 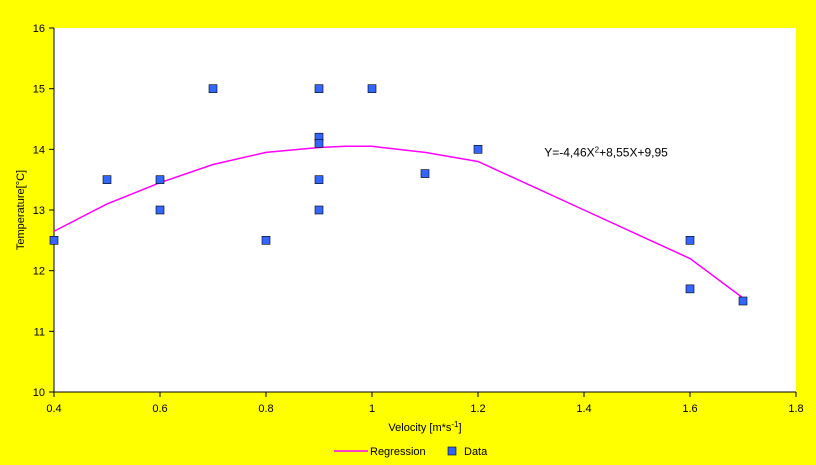 What do you see at coordinates (425, 403) in the screenshot?
I see `x-axis-ticks: 0.4 0.6 0.8 1 1.2 1.4 1.6 1.8` at bounding box center [425, 403].